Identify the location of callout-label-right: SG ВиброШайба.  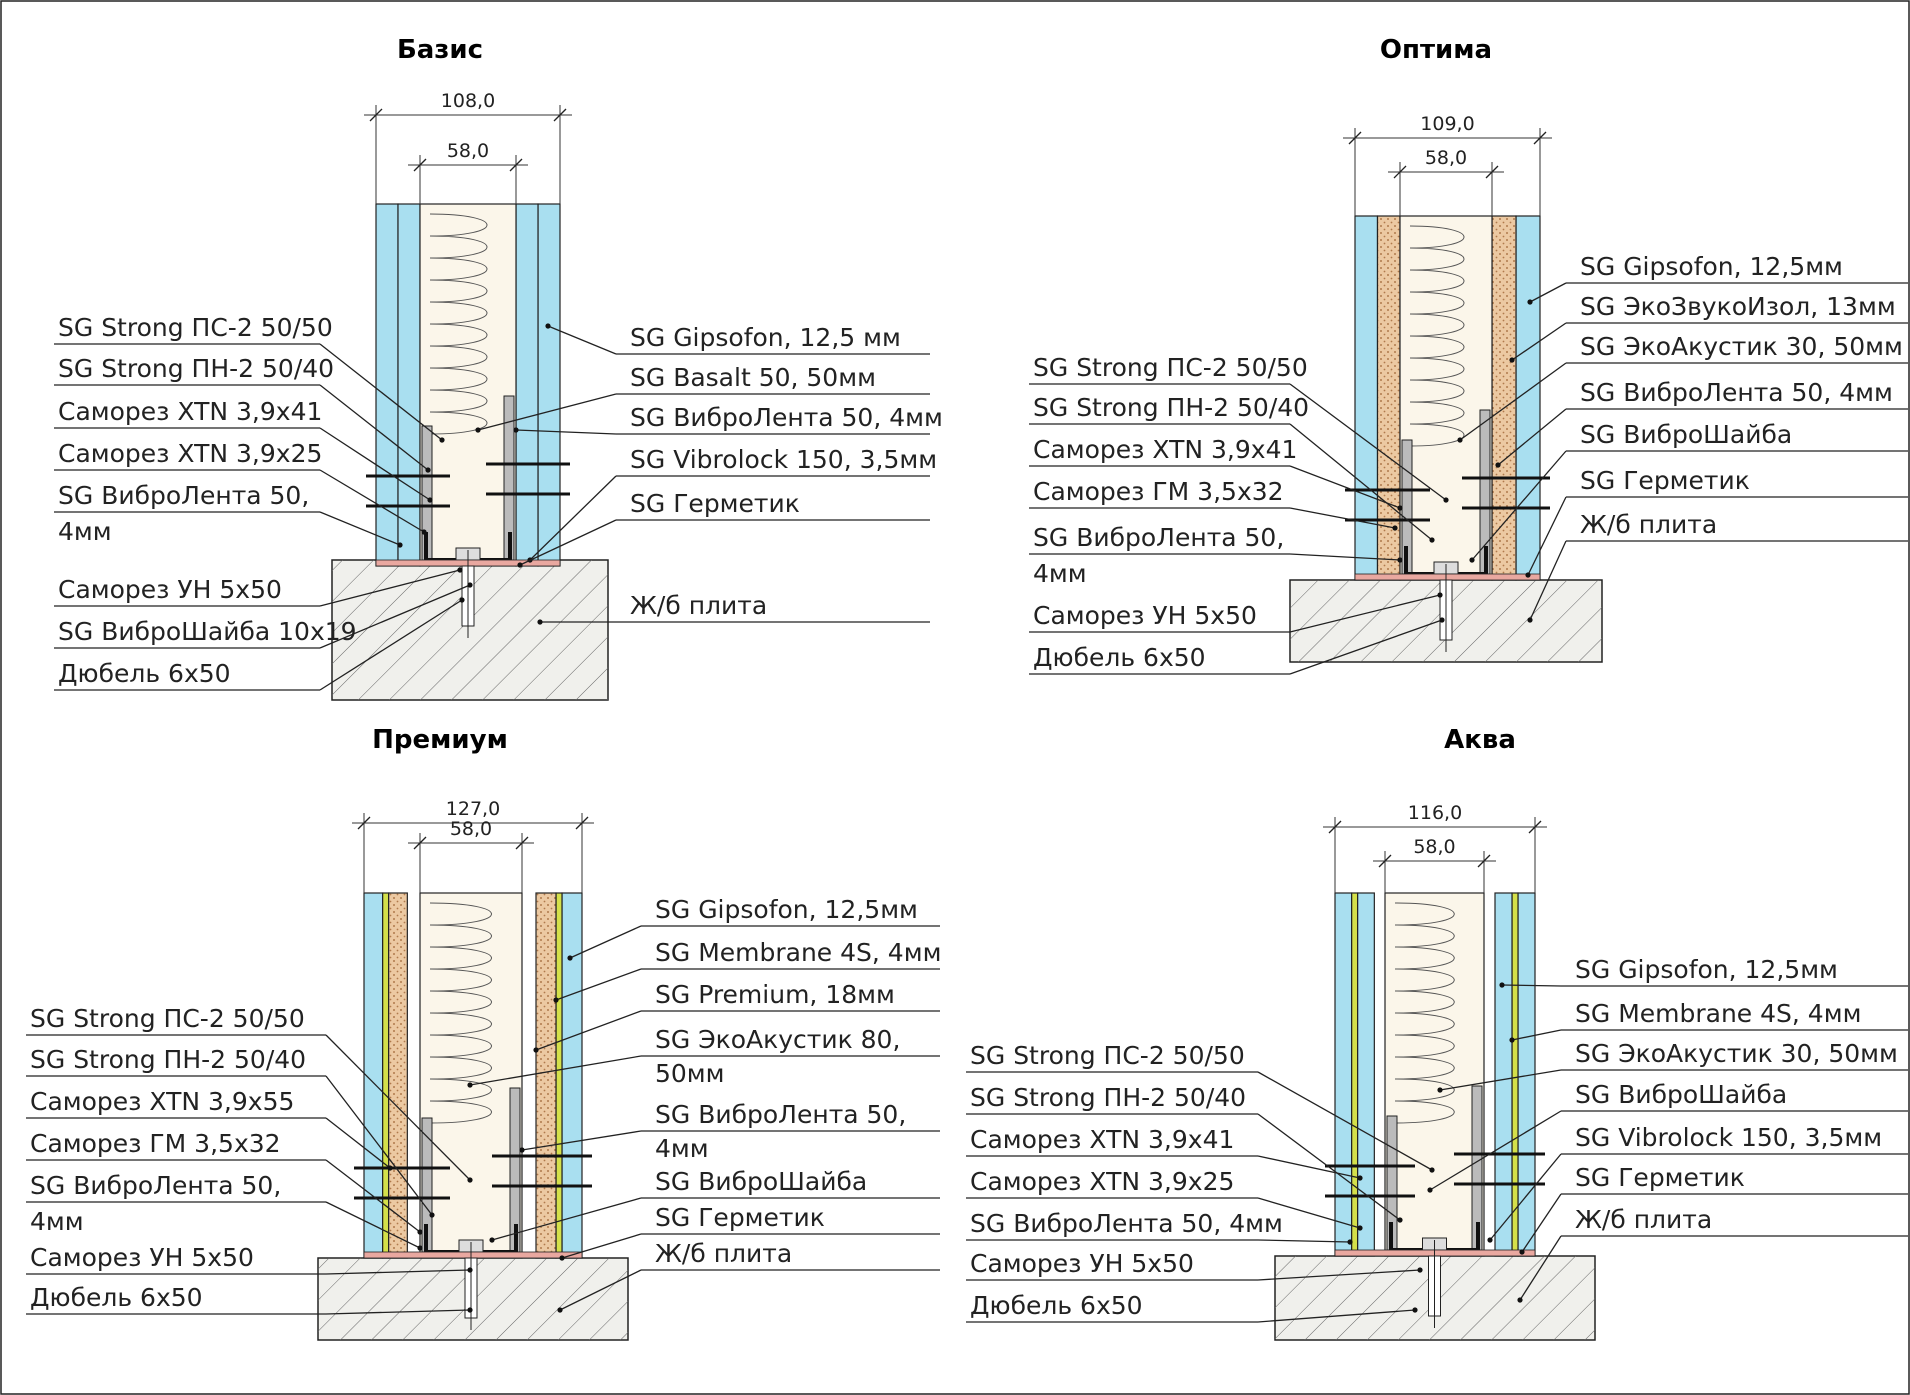
(761, 1181).